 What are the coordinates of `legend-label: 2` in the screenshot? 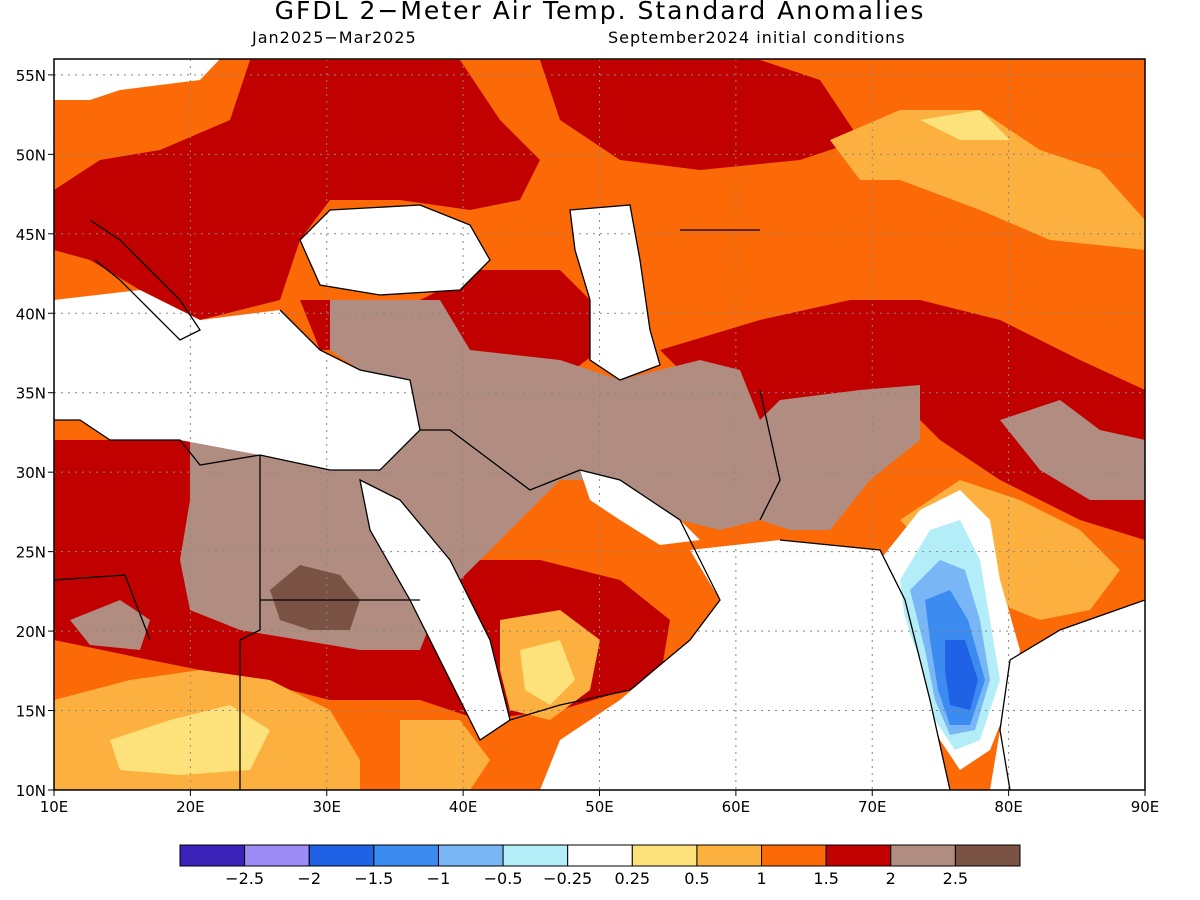 It's located at (891, 878).